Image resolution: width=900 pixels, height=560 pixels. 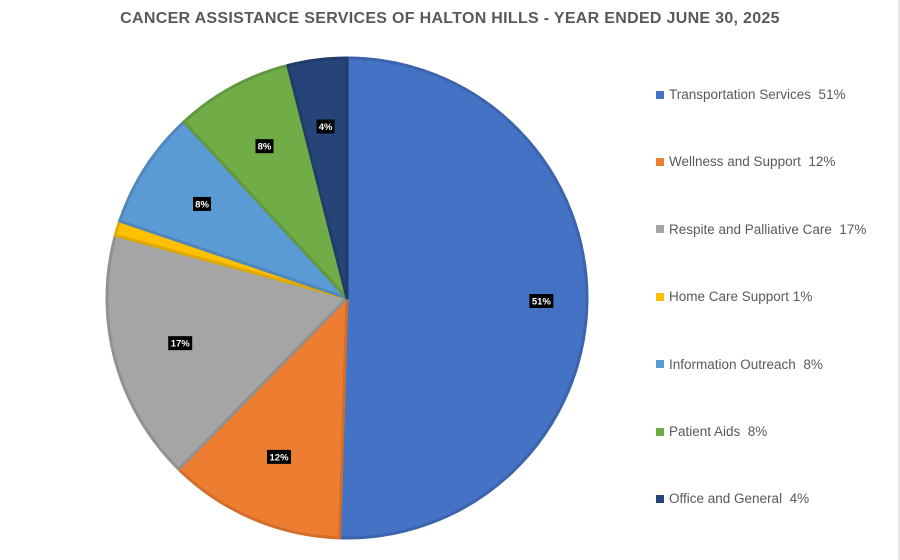 What do you see at coordinates (899, 280) in the screenshot?
I see `frame-border` at bounding box center [899, 280].